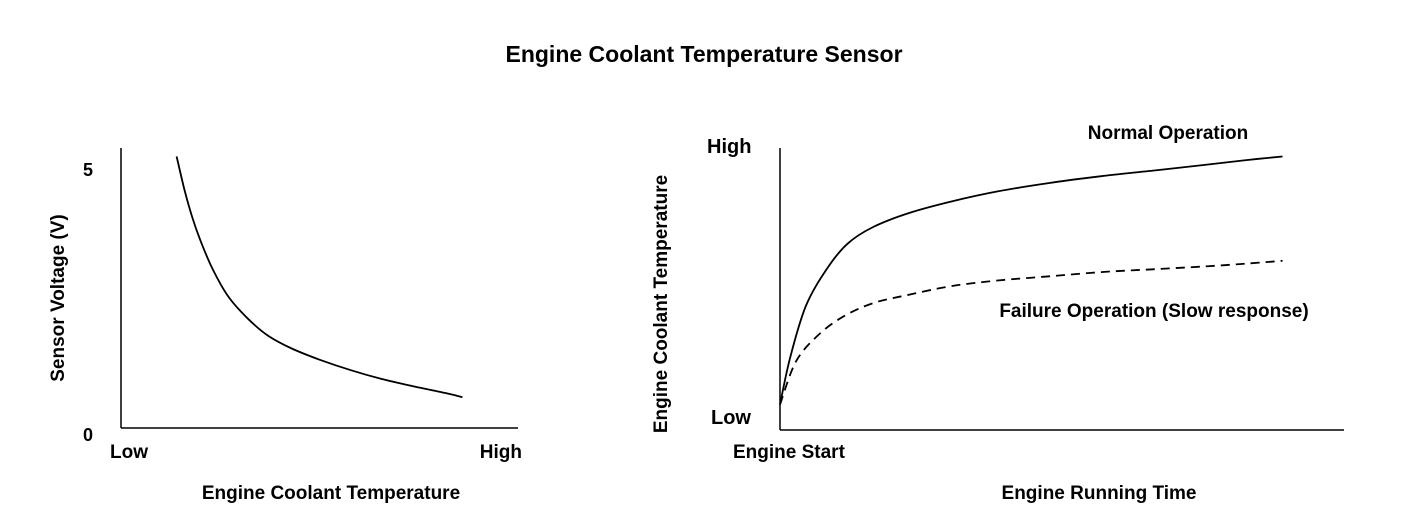 The width and height of the screenshot is (1408, 518). I want to click on right-y-axis-label: Engine Coolant Temperature, so click(661, 304).